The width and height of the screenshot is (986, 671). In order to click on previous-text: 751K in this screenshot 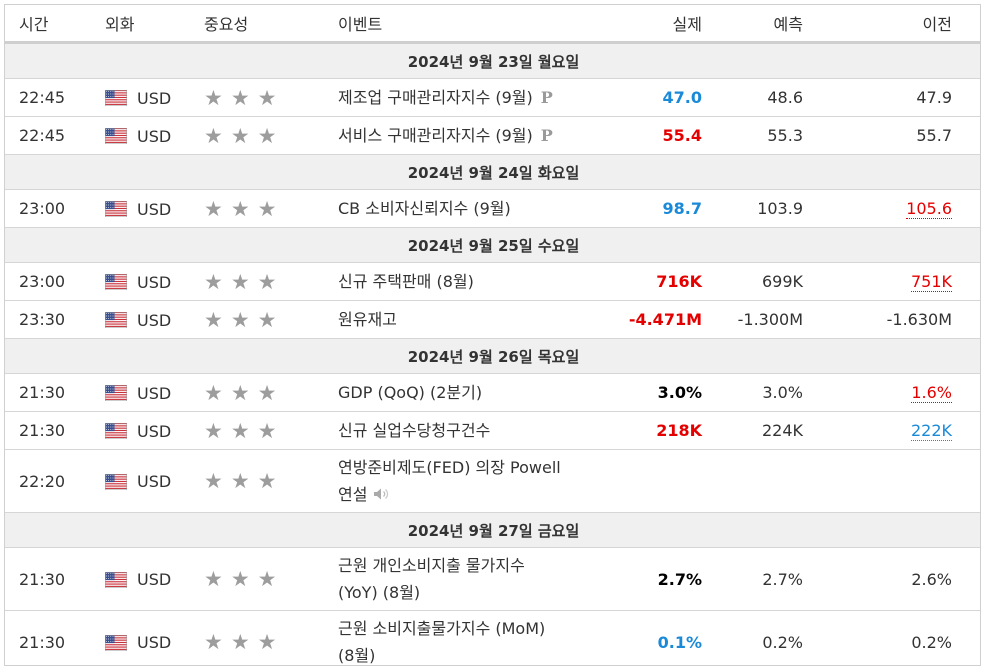, I will do `click(931, 282)`.